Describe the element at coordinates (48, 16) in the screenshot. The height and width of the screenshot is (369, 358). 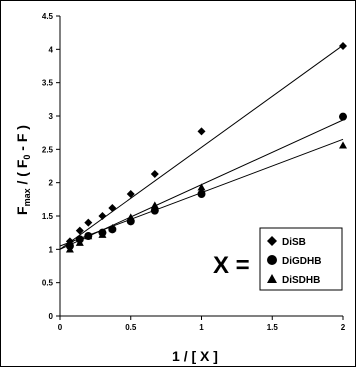
I see `y-tick-label: 4.5` at that location.